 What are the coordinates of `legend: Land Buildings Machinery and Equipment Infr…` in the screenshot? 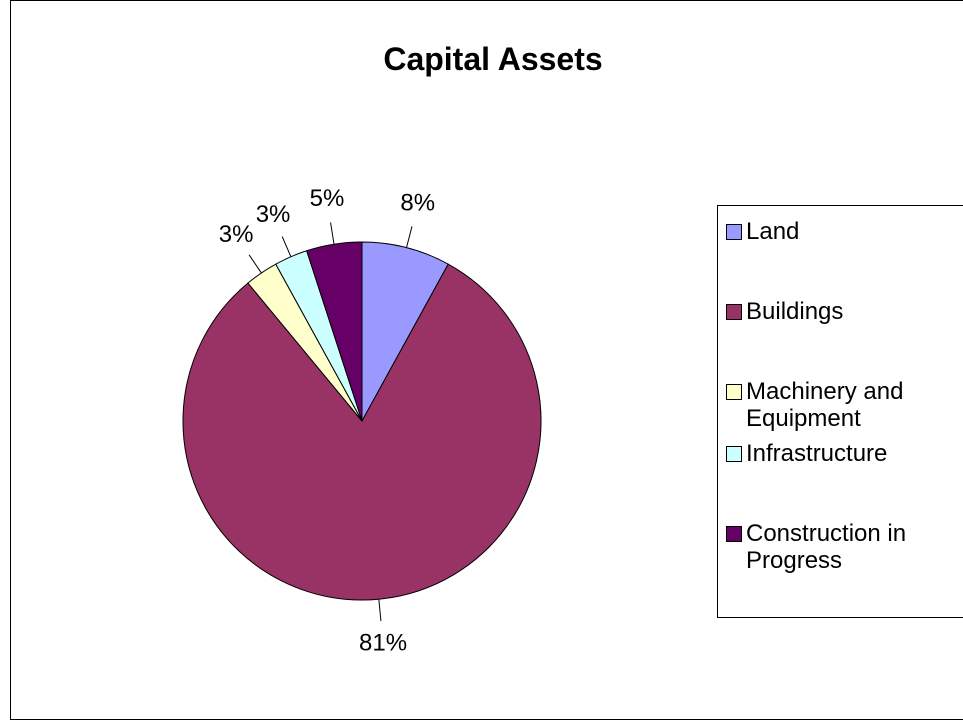 It's located at (840, 411).